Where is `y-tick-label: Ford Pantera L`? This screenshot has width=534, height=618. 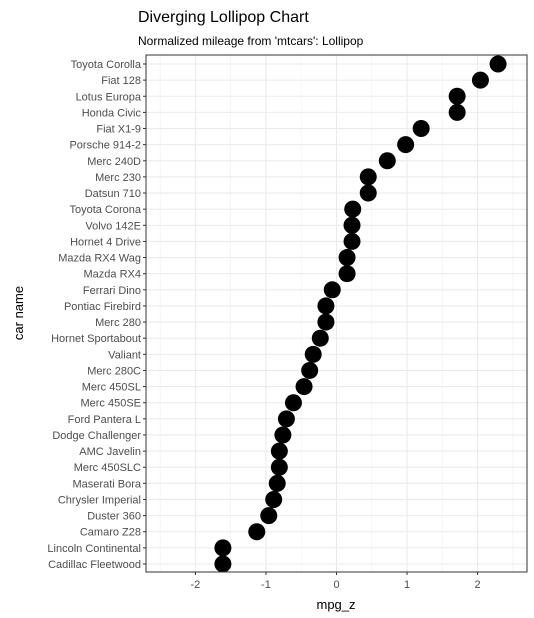
y-tick-label: Ford Pantera L is located at coordinates (104, 420).